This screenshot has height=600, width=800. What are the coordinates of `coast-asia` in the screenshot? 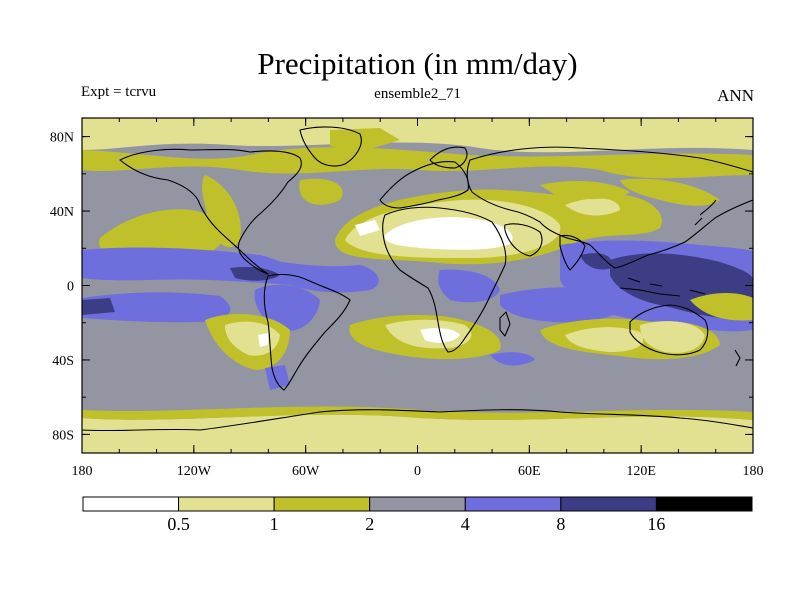 It's located at (609, 207).